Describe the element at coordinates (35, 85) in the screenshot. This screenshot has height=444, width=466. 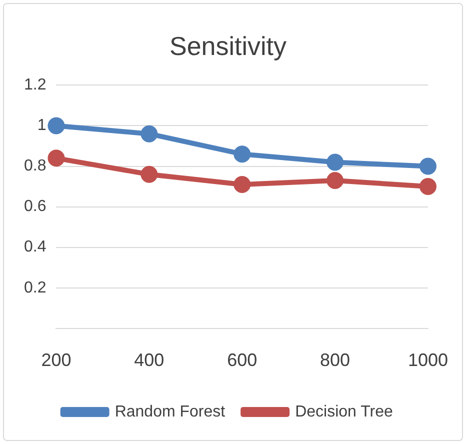
I see `y-tick-label: 1.2` at that location.